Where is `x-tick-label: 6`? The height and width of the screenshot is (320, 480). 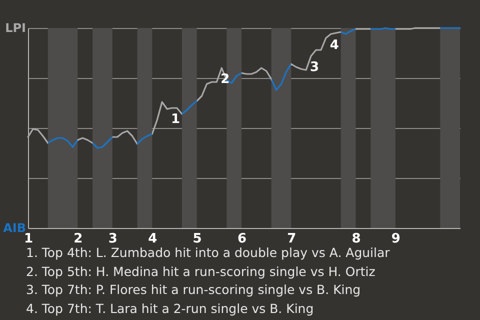
x-tick-label: 6 is located at coordinates (242, 239).